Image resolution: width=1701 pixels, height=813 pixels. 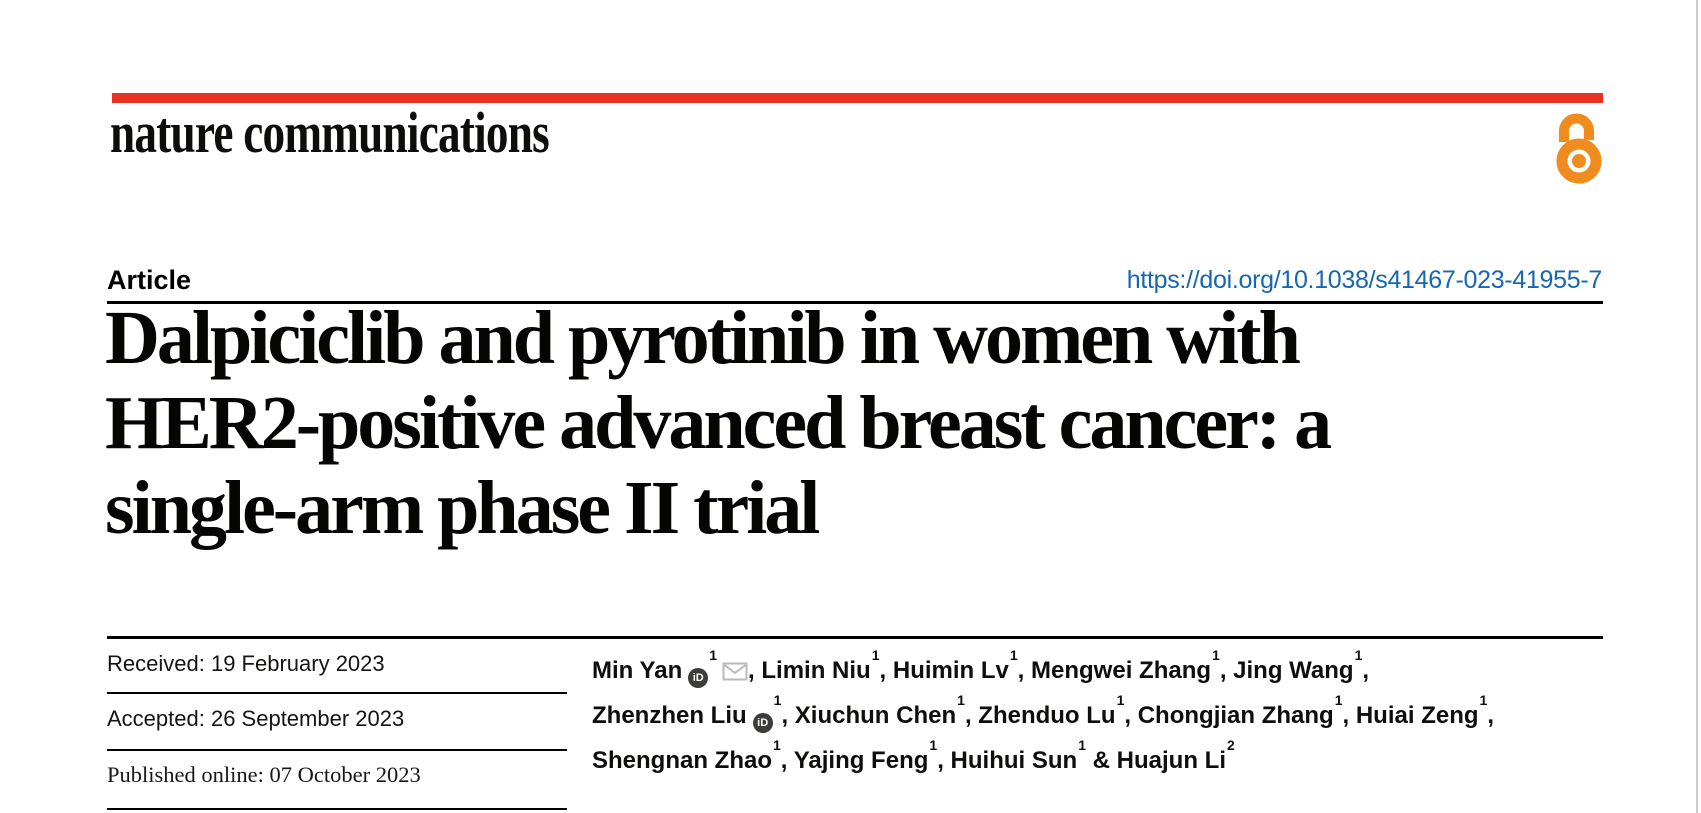 I want to click on author-mengwei-zhang: Mengwei Zhang1, so click(x=1125, y=665).